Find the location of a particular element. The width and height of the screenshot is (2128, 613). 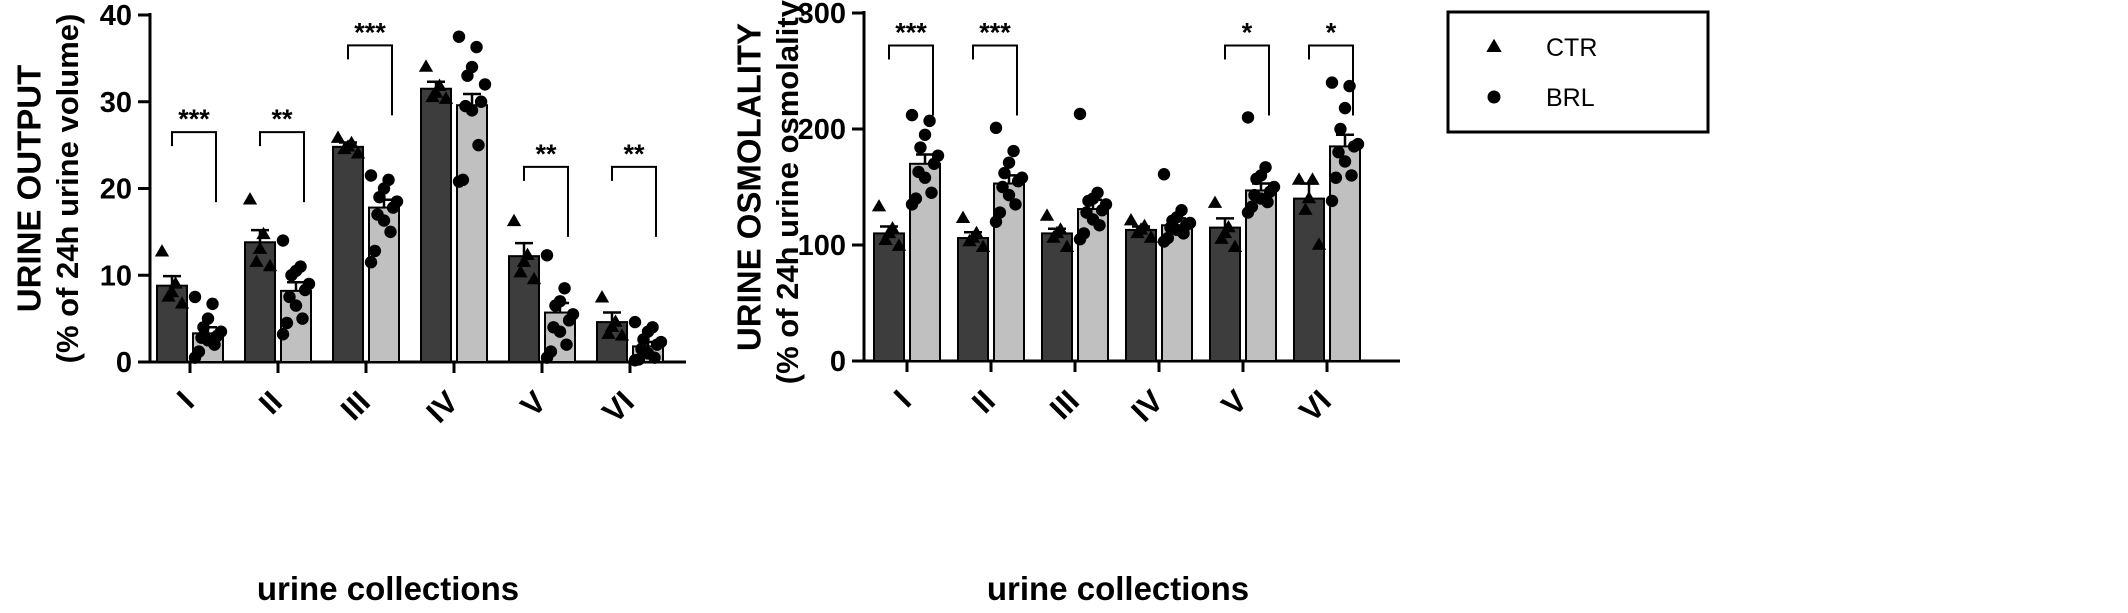

y-tick-label: 20 is located at coordinates (116, 190).